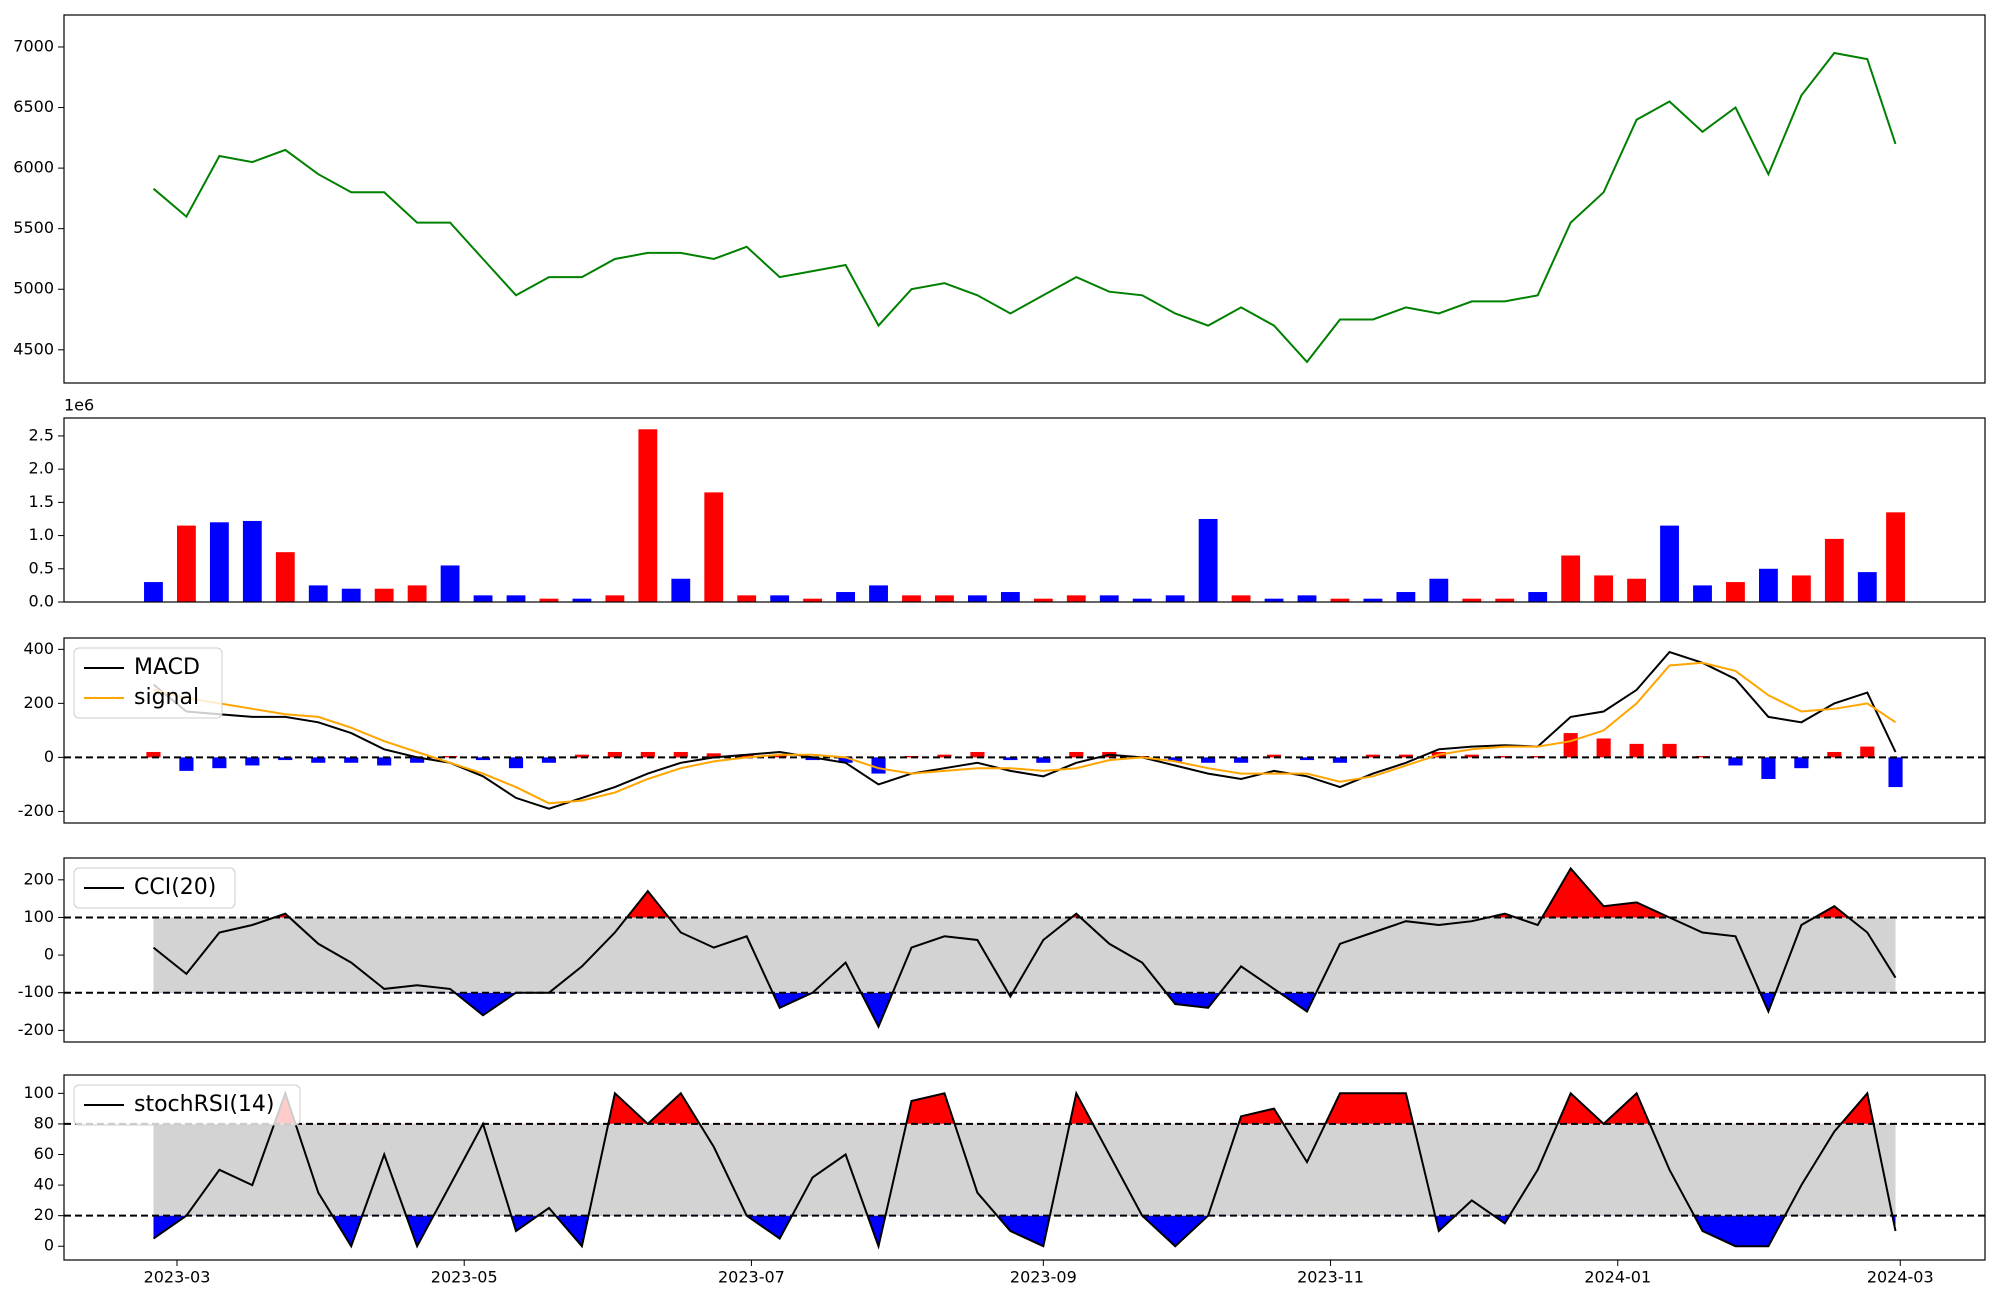  Describe the element at coordinates (41, 601) in the screenshot. I see `y-tick-label: 0.0` at that location.